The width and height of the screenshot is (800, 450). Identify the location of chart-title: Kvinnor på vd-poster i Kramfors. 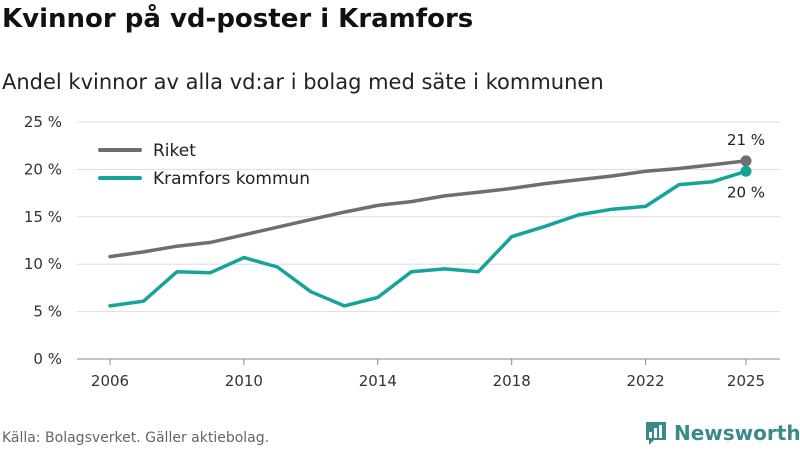
(238, 19).